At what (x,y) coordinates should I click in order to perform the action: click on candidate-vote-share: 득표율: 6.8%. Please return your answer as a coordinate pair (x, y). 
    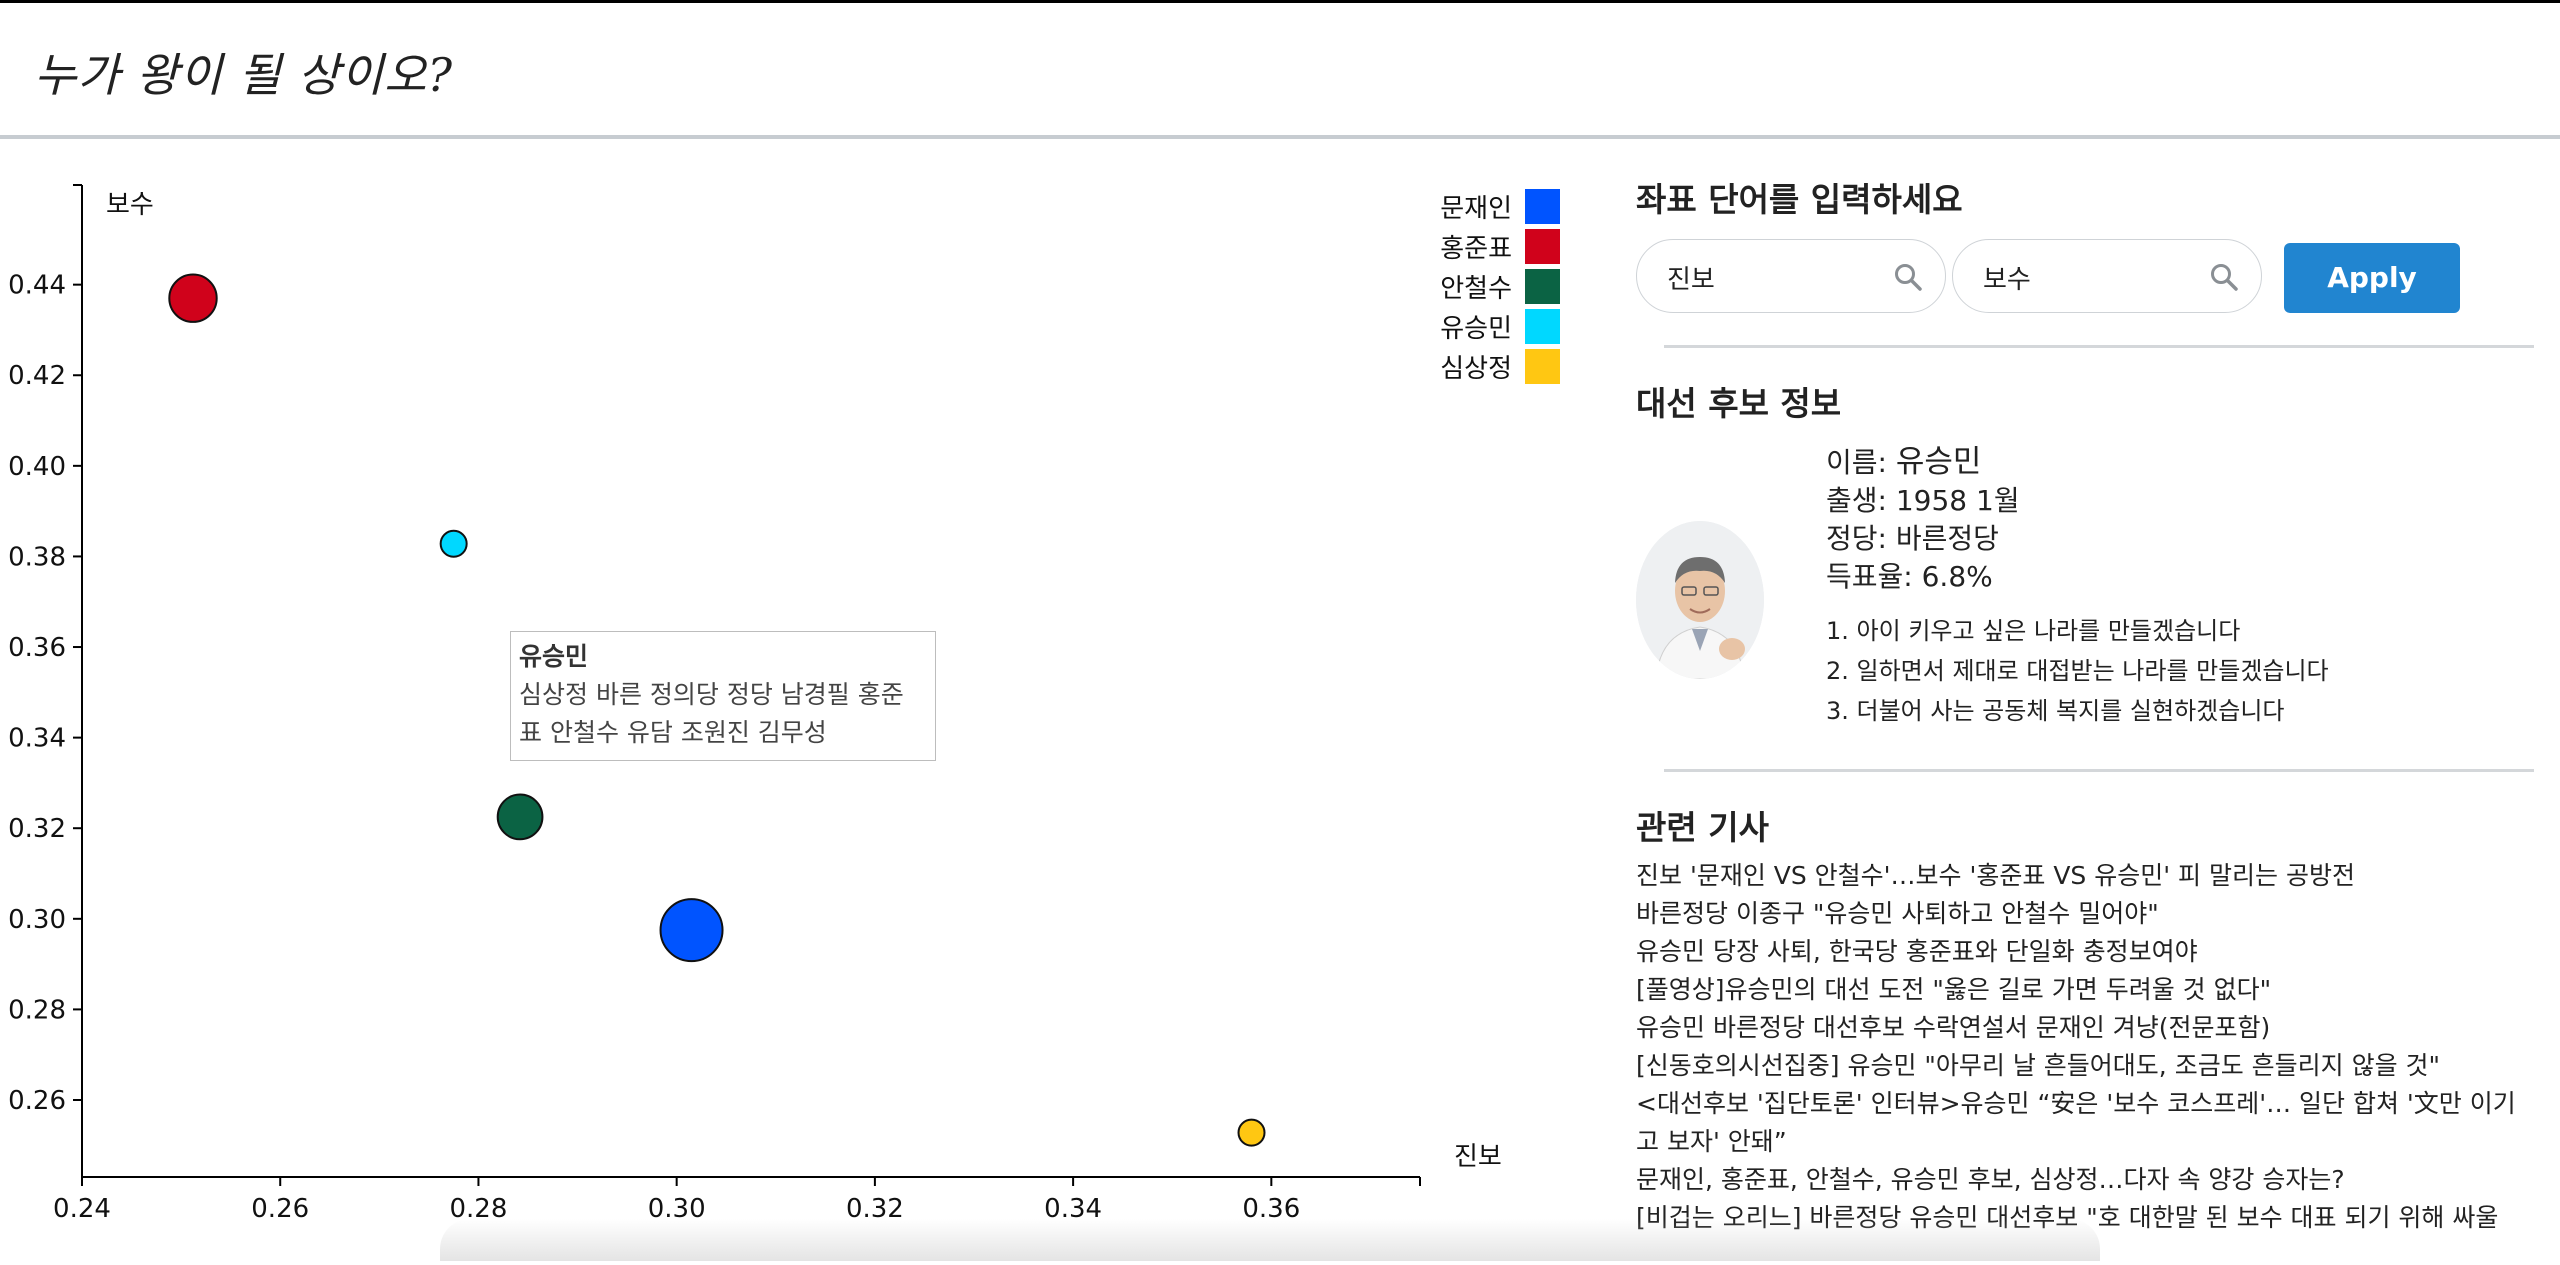
    Looking at the image, I should click on (1909, 576).